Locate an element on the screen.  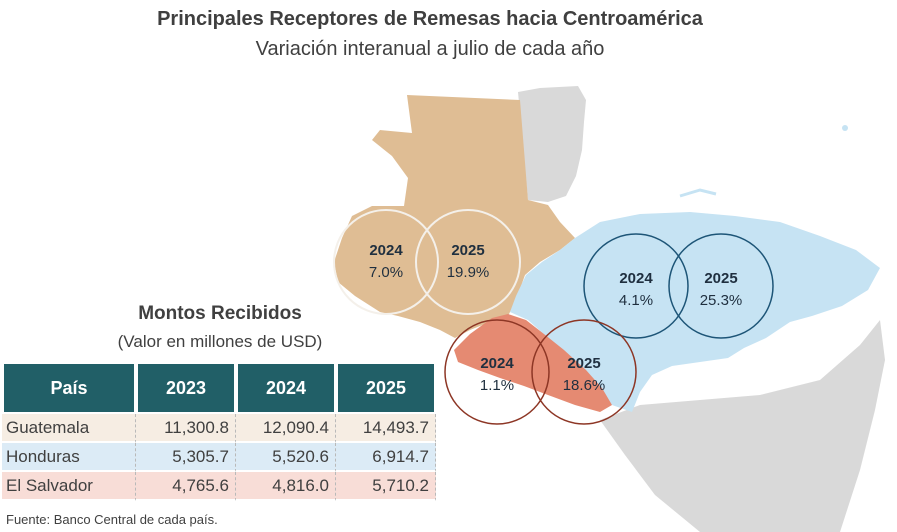
island-dot is located at coordinates (845, 128).